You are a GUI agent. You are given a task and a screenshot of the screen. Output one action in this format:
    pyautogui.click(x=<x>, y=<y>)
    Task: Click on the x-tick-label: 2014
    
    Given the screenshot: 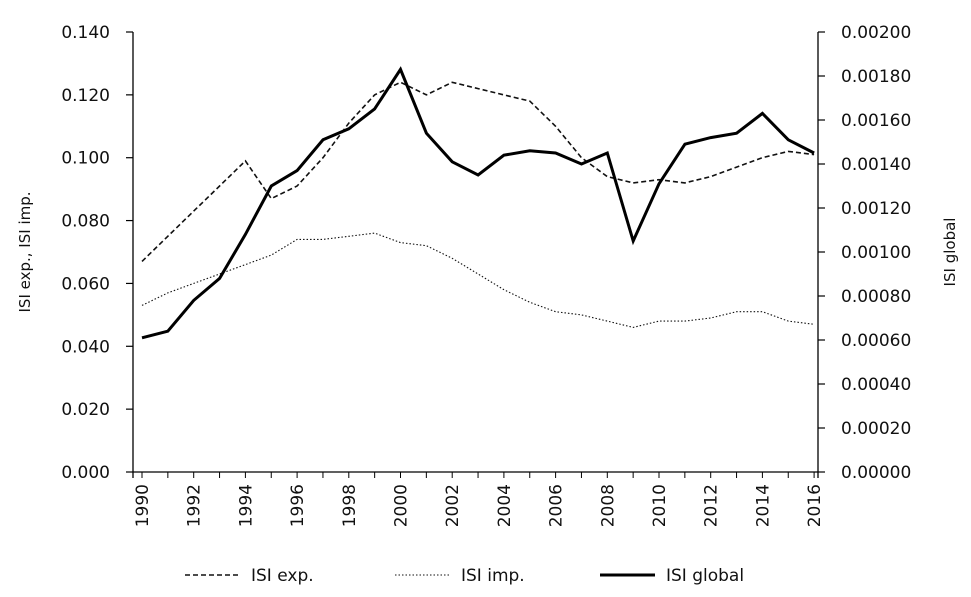 What is the action you would take?
    pyautogui.click(x=763, y=505)
    